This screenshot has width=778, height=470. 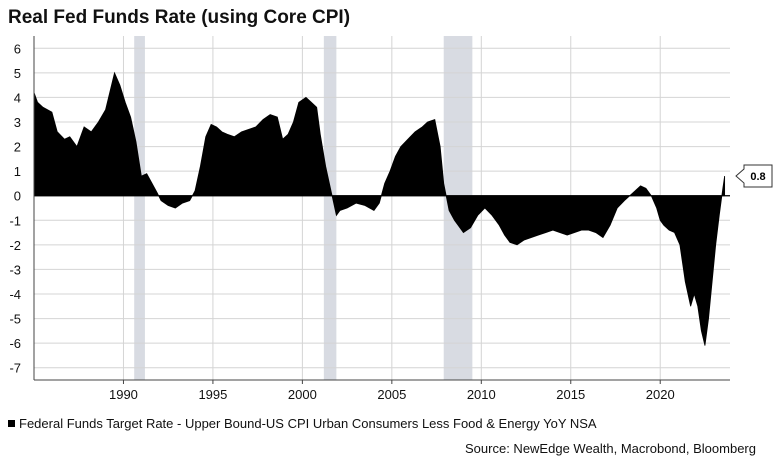 I want to click on y-tick-label: -5, so click(x=15, y=319).